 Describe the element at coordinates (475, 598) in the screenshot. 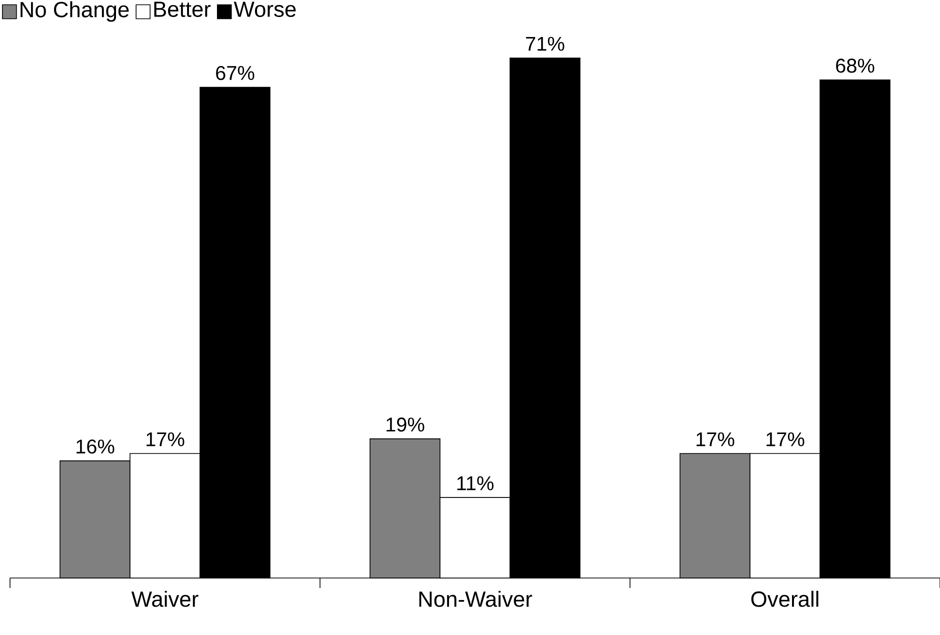

I see `x-tick-label: Non-Waiver` at that location.